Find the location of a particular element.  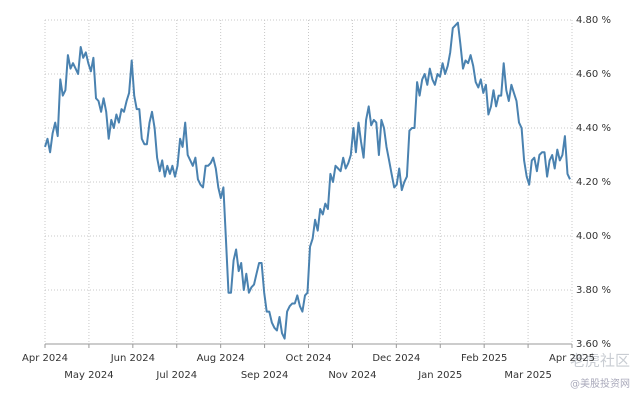

y-tick-label: 3.80 % is located at coordinates (593, 290).